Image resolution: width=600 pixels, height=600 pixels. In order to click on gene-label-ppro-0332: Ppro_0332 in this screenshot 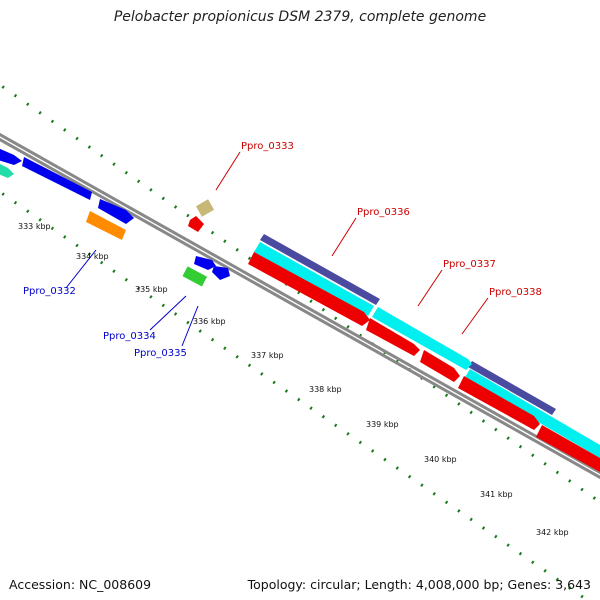, I will do `click(49, 291)`.